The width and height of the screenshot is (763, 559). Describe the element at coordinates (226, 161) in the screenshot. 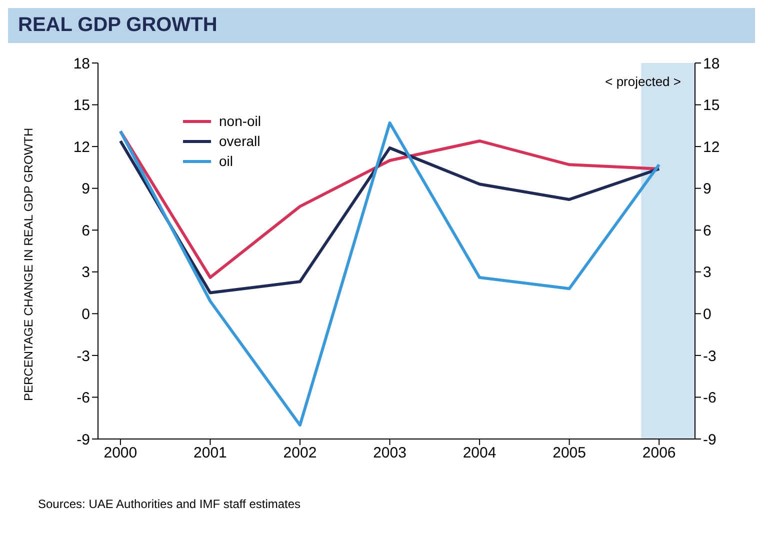

I see `legend-label: oil` at that location.